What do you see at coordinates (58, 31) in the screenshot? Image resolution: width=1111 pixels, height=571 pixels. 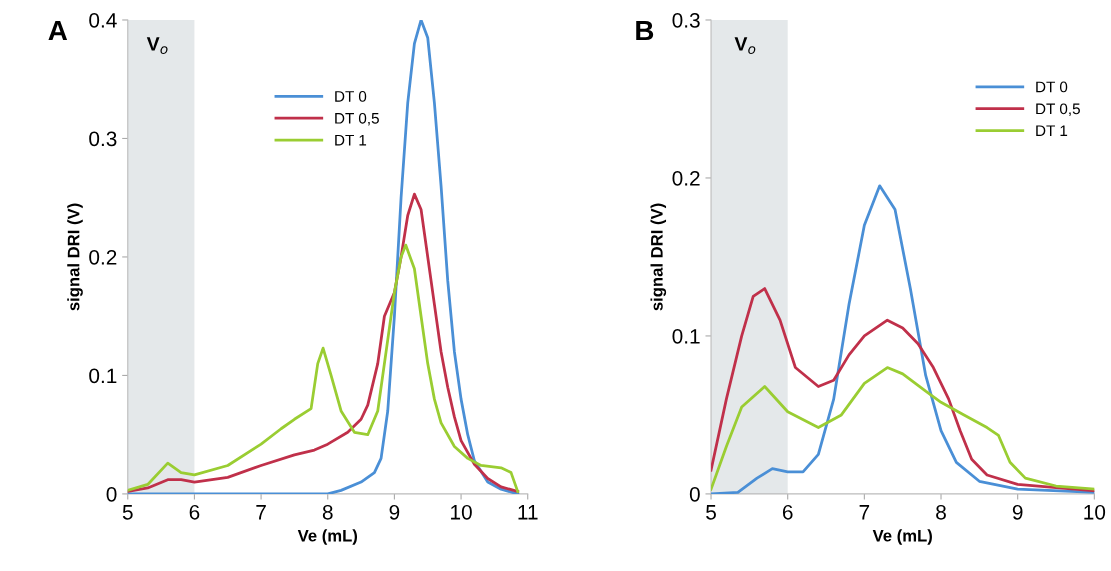 I see `chart-title: A` at bounding box center [58, 31].